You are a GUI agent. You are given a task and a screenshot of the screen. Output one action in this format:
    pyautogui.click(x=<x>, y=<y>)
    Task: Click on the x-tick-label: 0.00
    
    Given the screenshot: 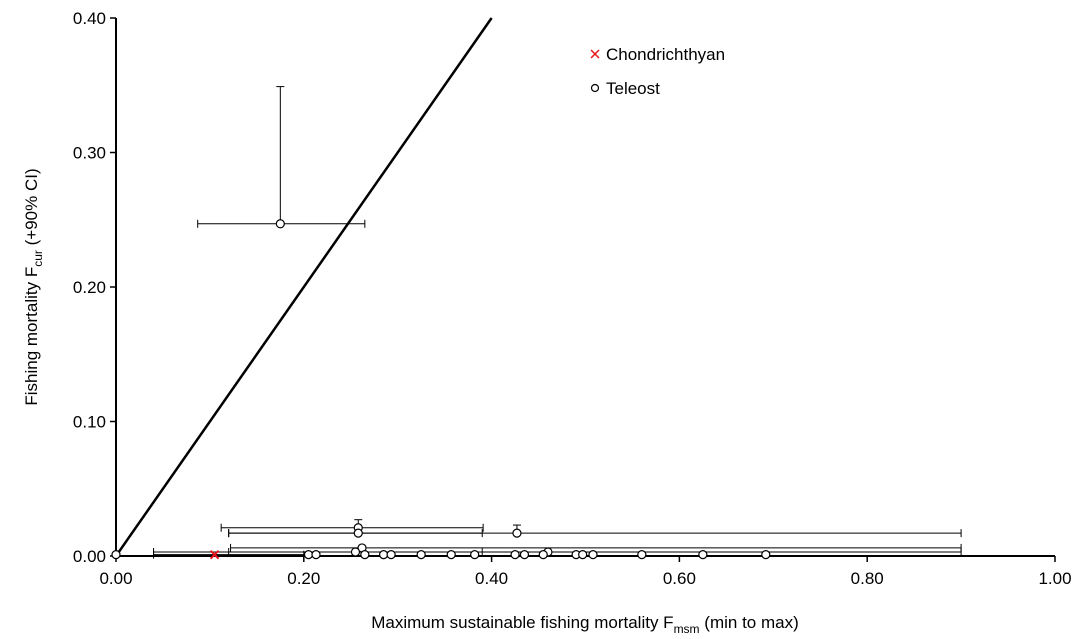 What is the action you would take?
    pyautogui.click(x=115, y=578)
    